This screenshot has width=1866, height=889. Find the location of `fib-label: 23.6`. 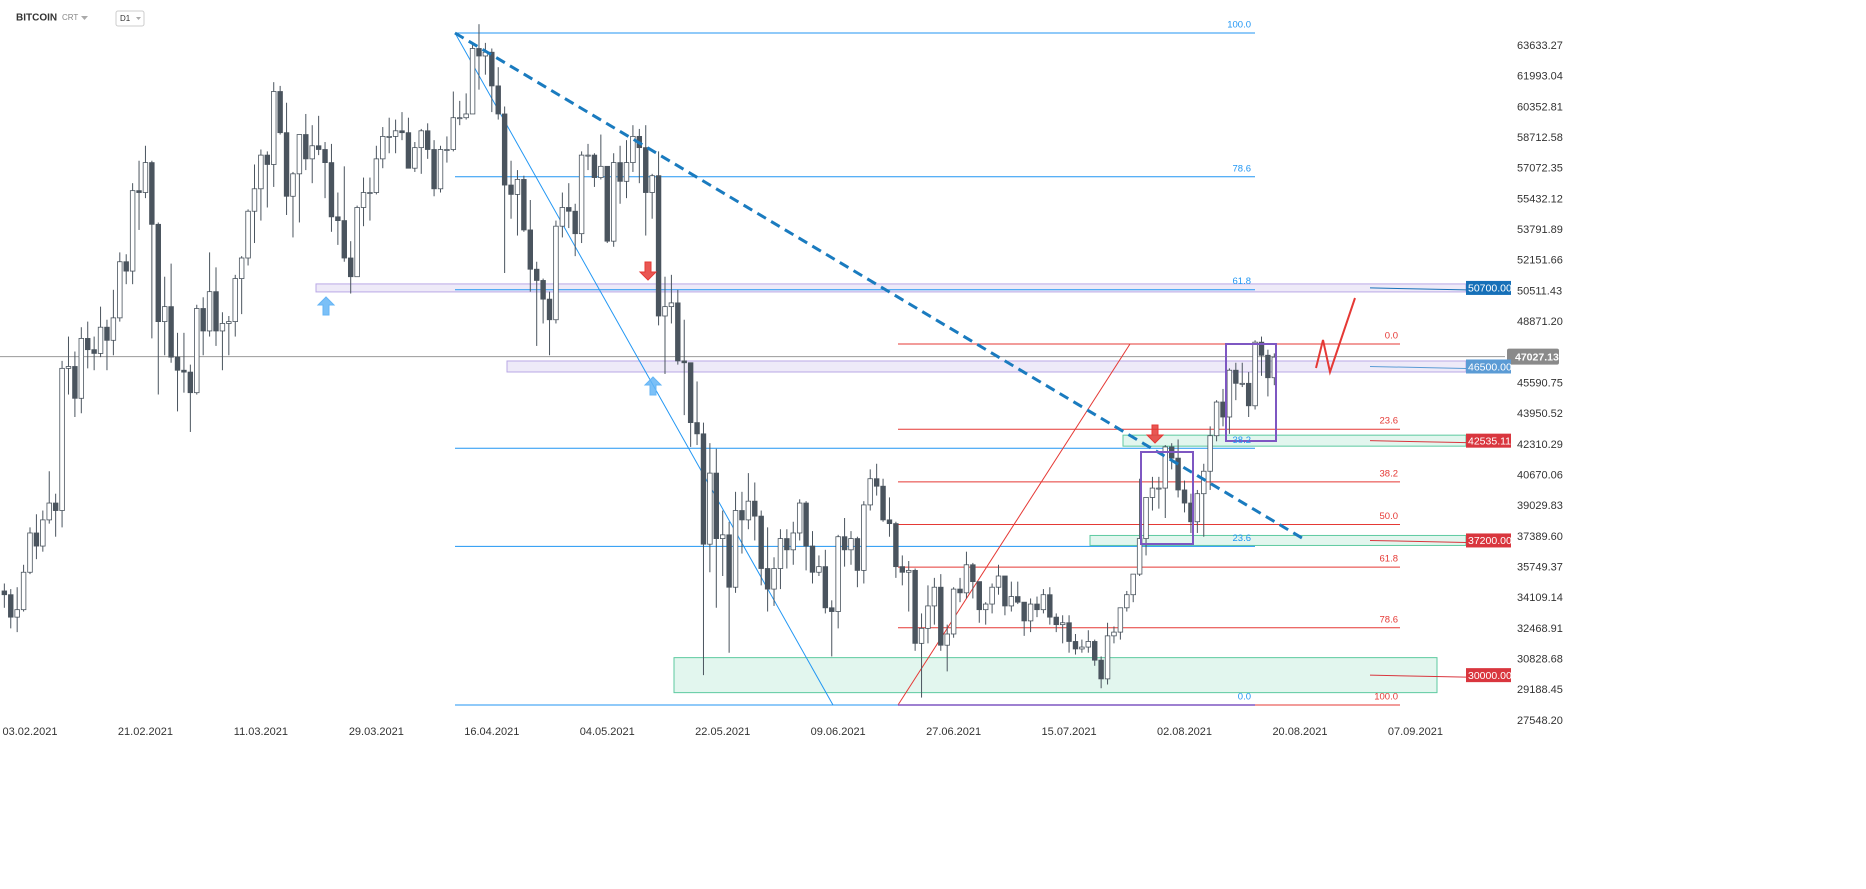

fib-label: 23.6 is located at coordinates (1242, 538).